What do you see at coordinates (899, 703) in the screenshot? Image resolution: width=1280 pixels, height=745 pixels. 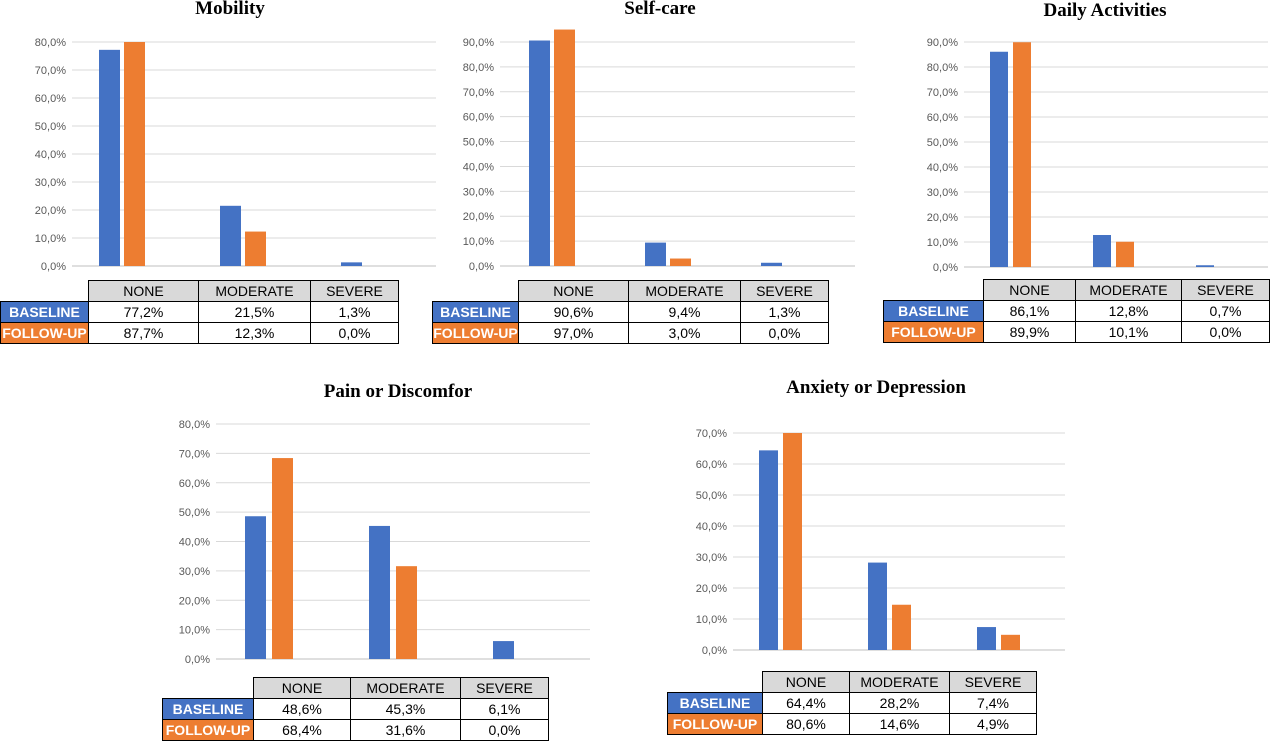 I see `value-cell: 28,2%` at bounding box center [899, 703].